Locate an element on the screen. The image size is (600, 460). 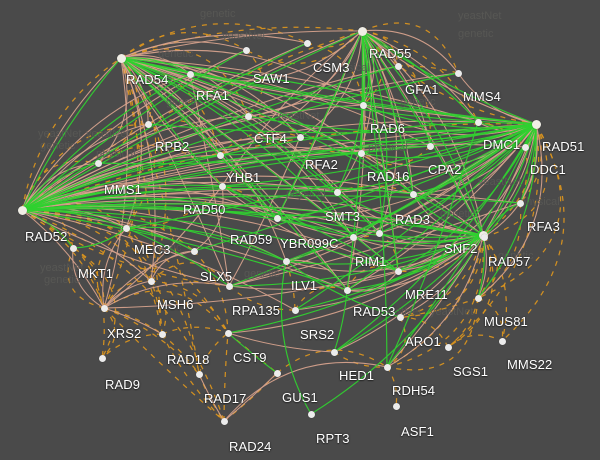
graph-node-rpt3 is located at coordinates (311, 414).